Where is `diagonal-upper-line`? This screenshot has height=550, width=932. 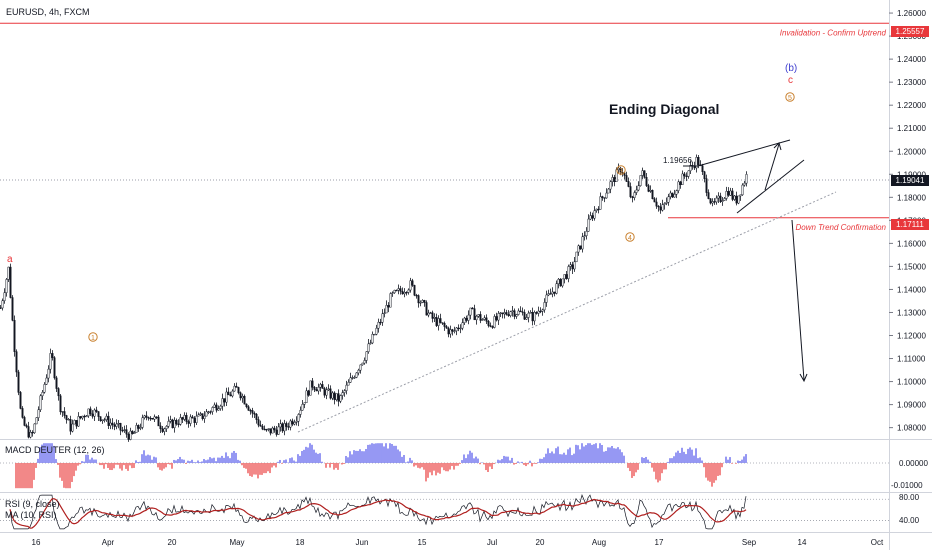 diagonal-upper-line is located at coordinates (744, 153).